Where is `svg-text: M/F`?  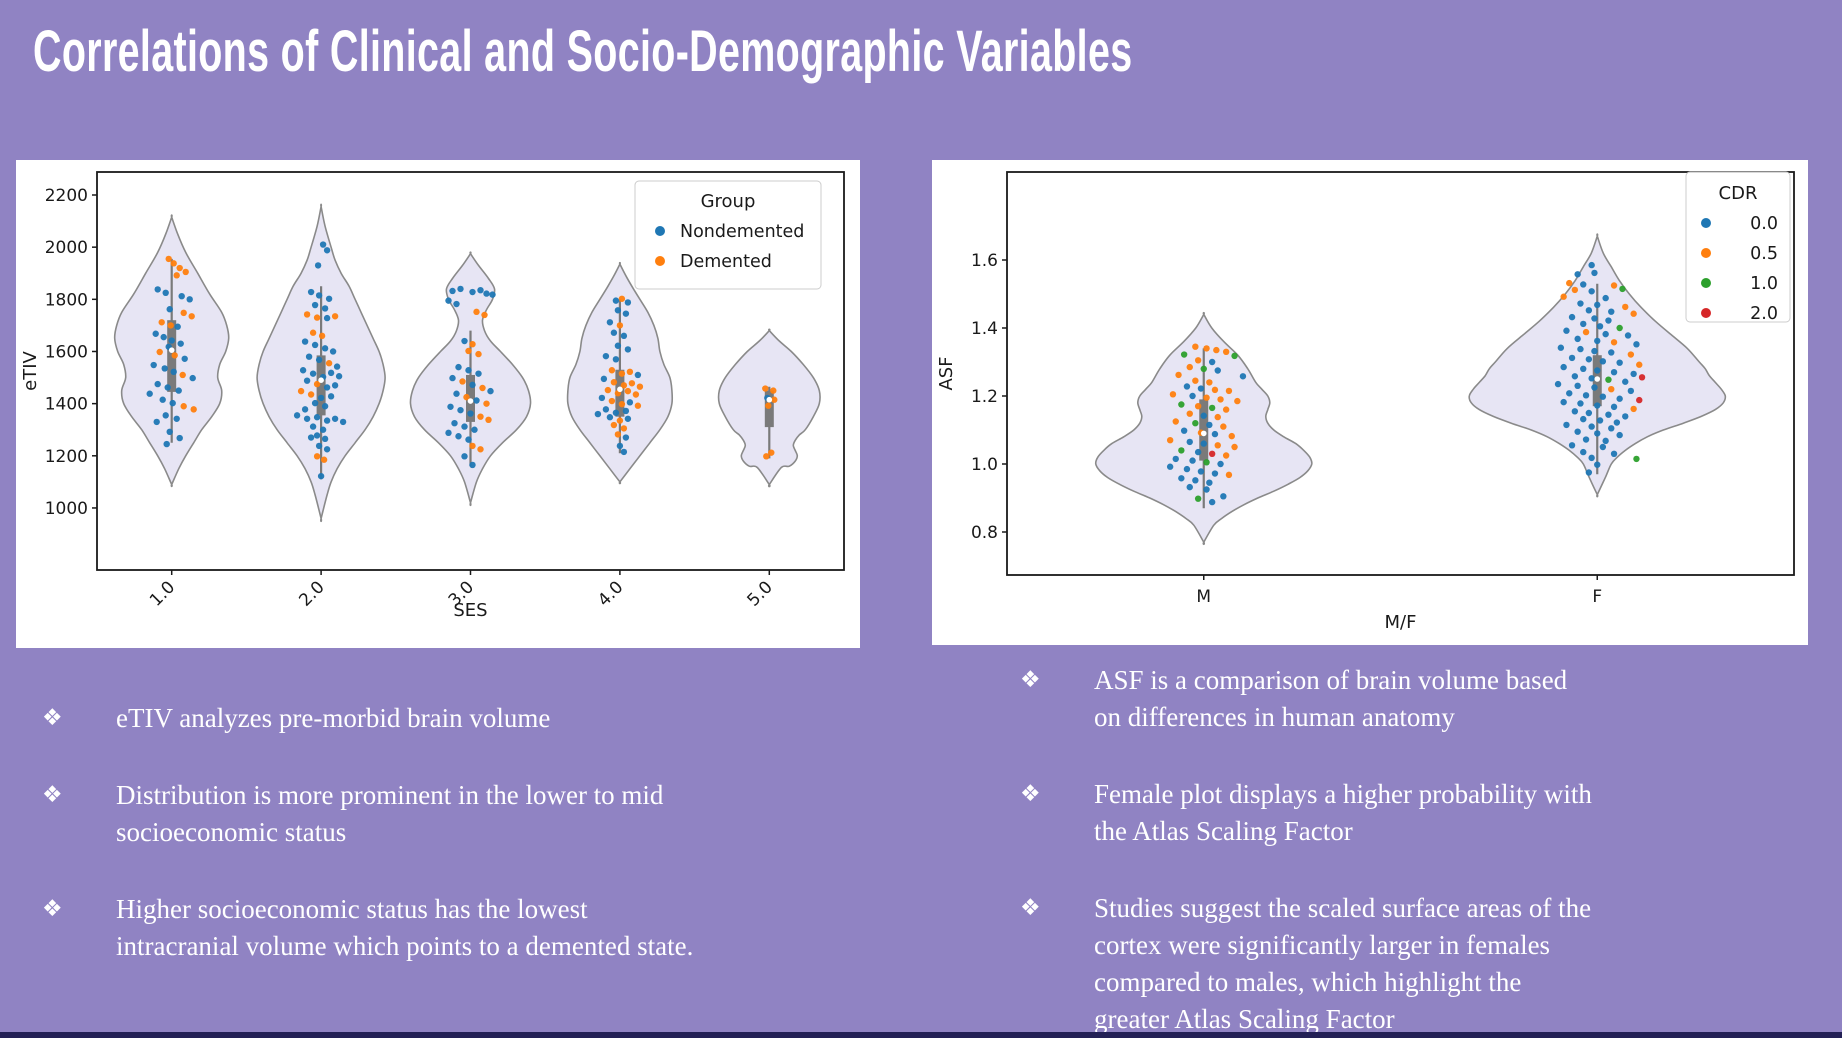
svg-text: M/F is located at coordinates (1401, 622).